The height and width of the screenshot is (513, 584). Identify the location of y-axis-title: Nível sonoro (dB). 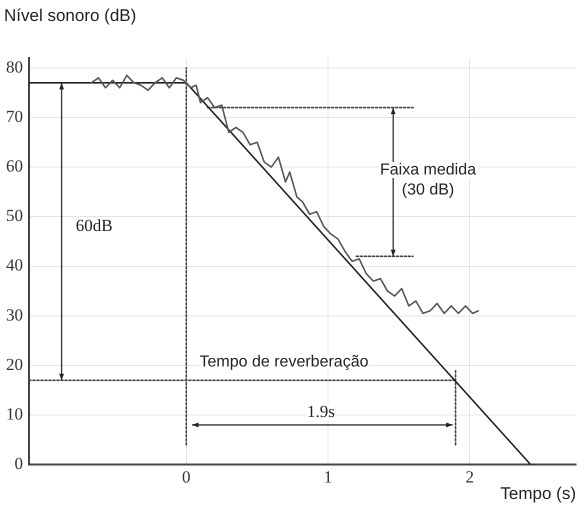
(70, 16).